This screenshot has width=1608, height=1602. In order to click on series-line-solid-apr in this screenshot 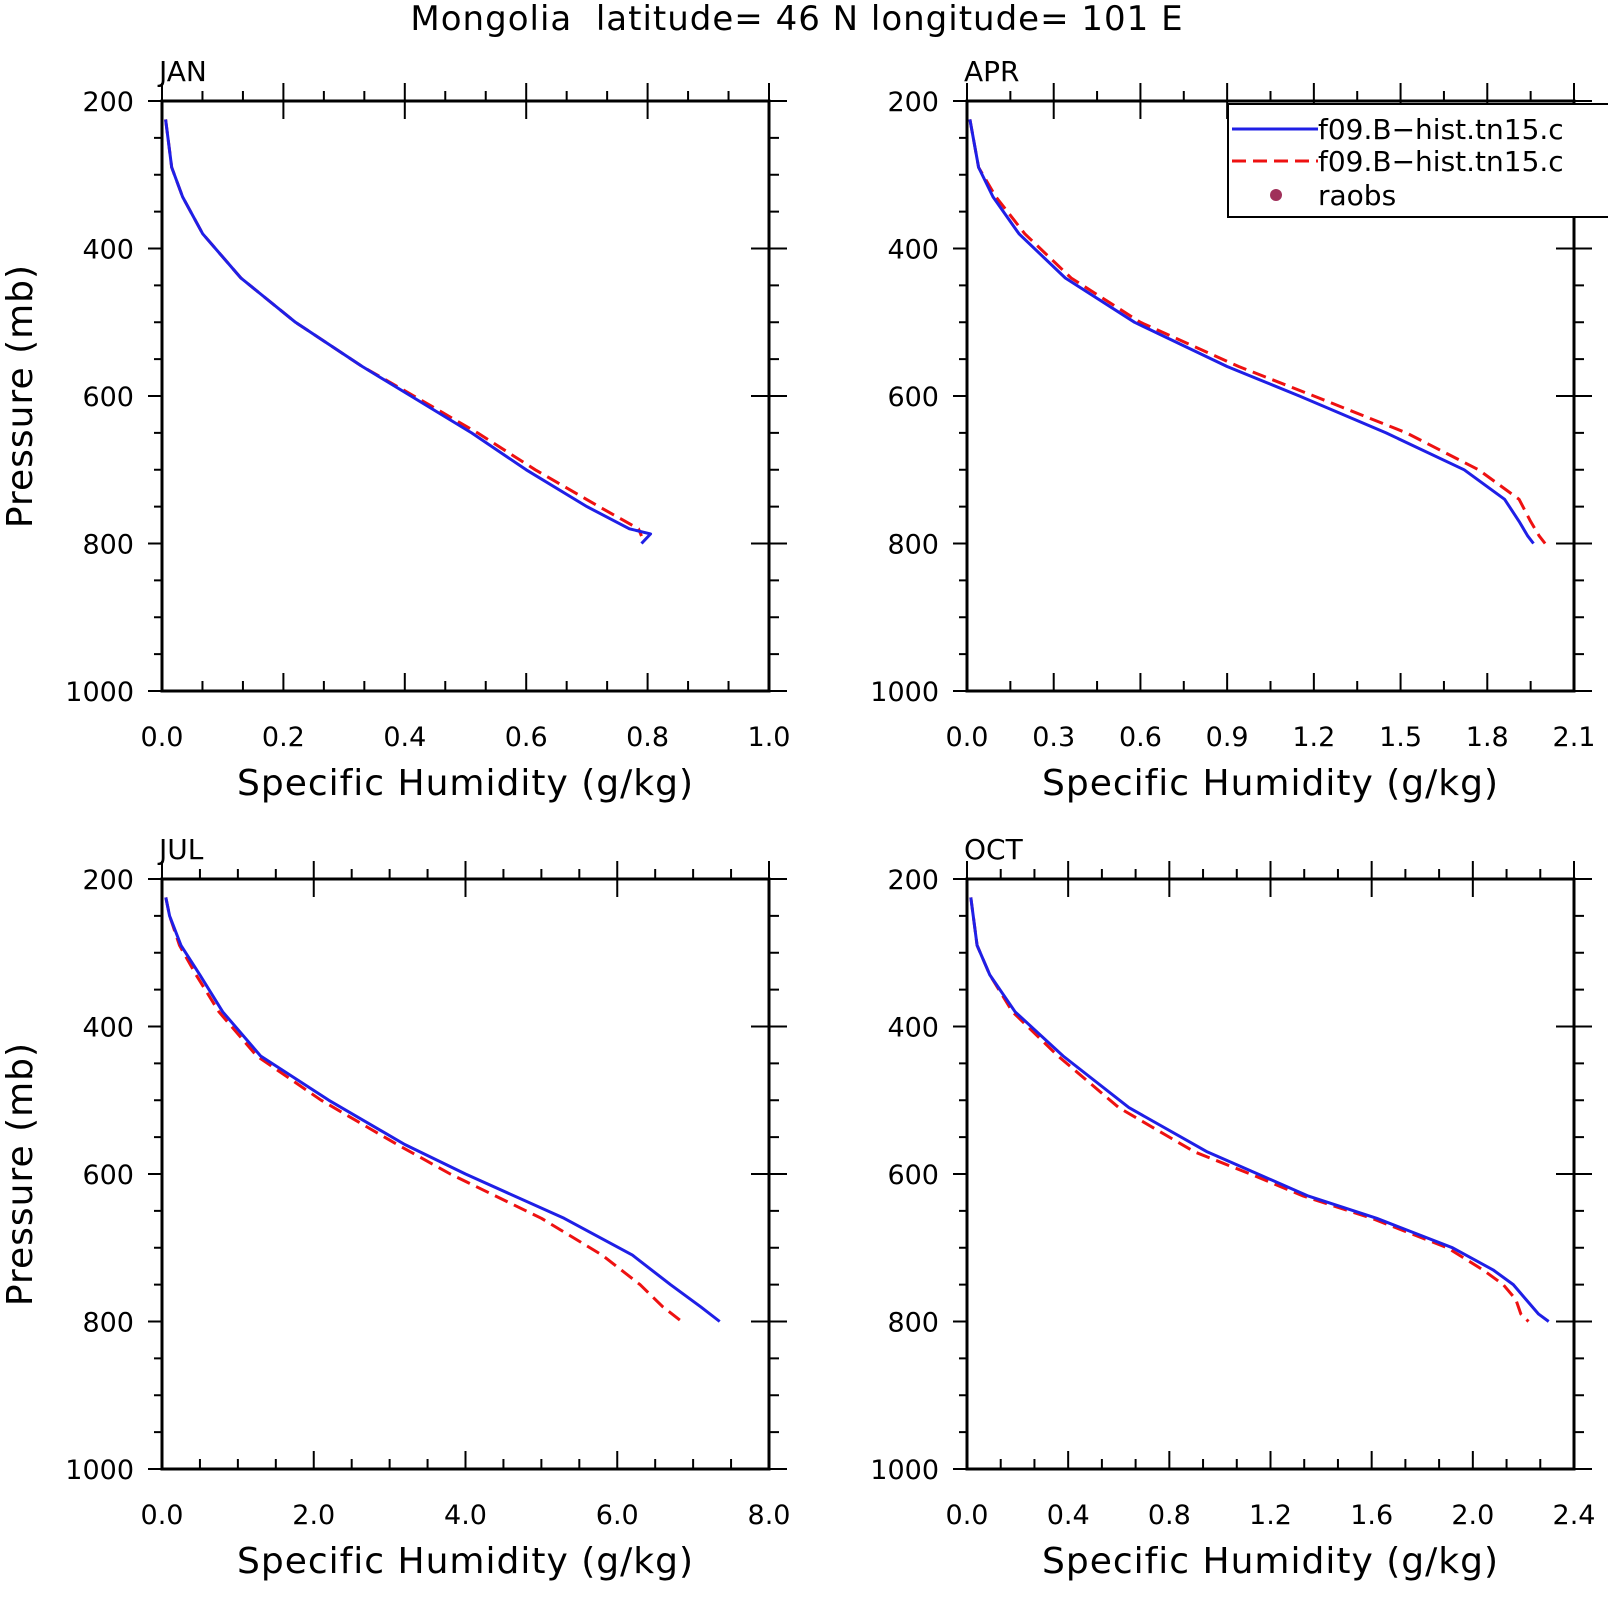, I will do `click(1251, 332)`.